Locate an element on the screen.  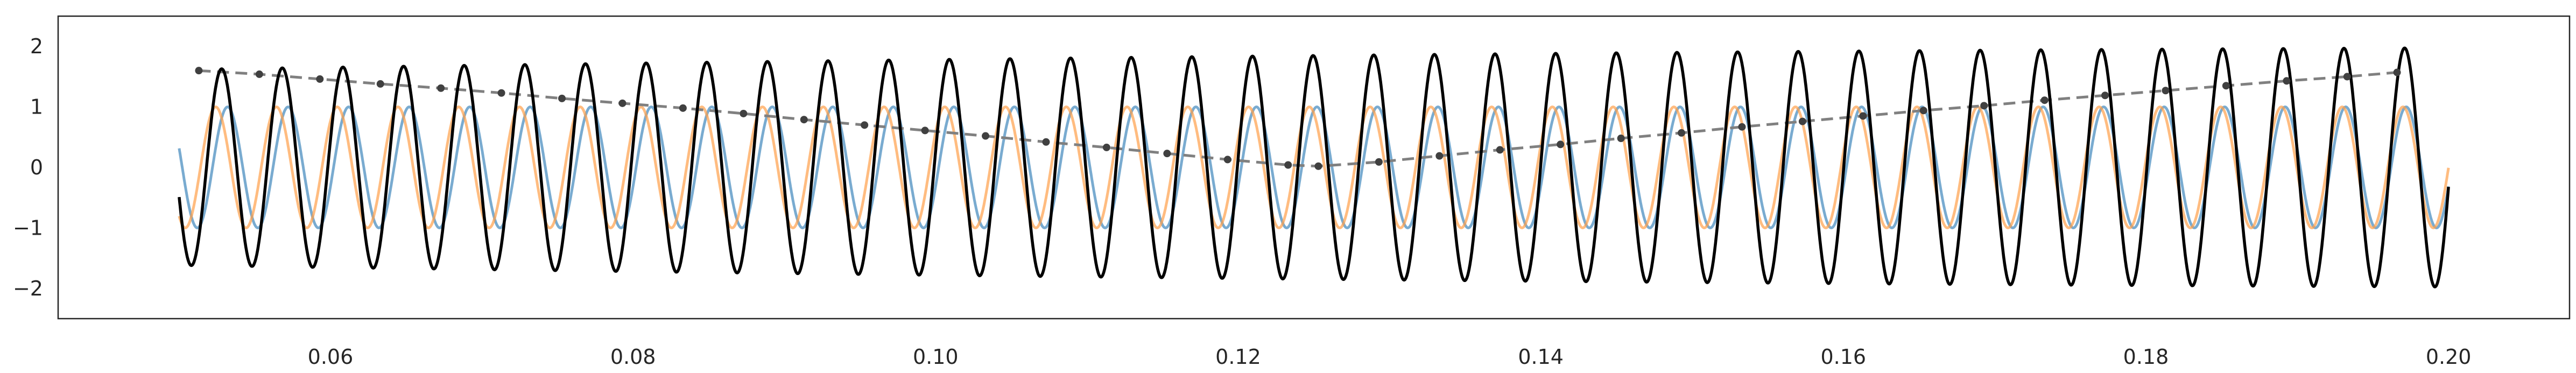
y-axis: −2 −1 0 1 2 is located at coordinates (28, 167).